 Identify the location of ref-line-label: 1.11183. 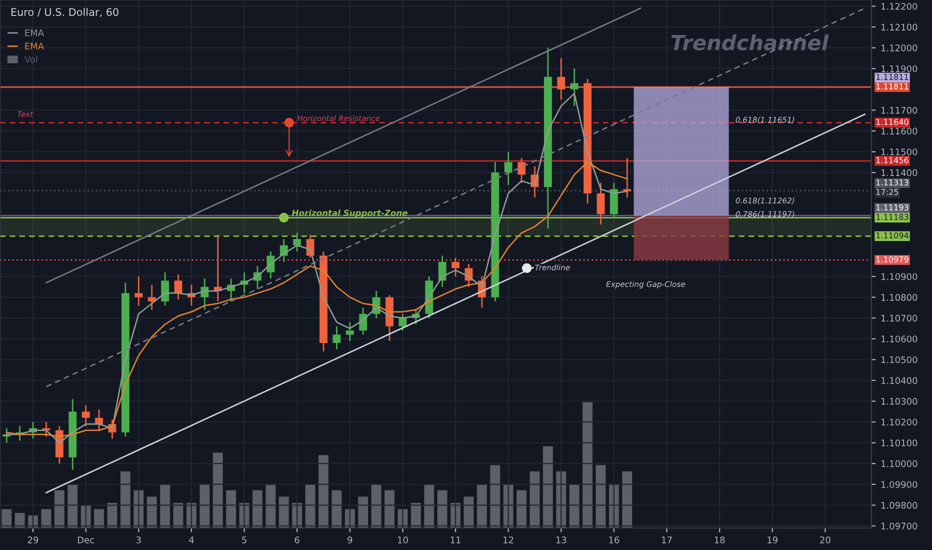
(892, 217).